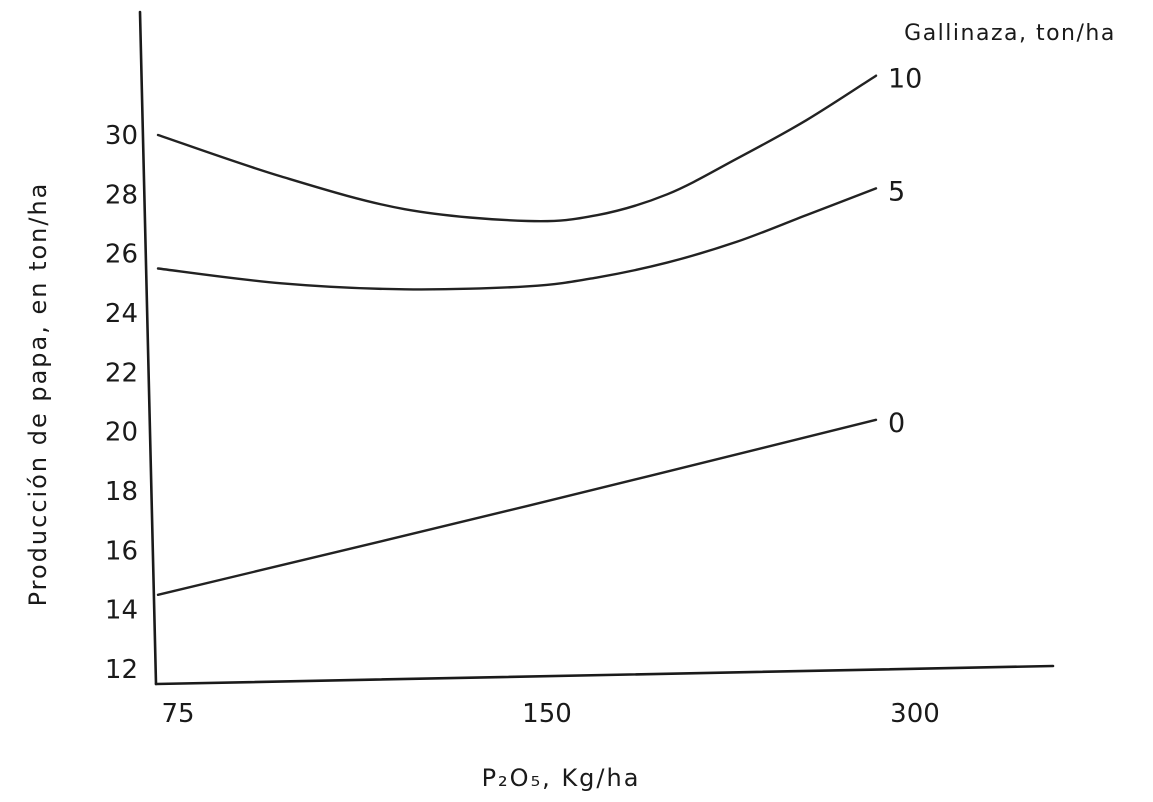 Image resolution: width=1153 pixels, height=802 pixels. What do you see at coordinates (121, 403) in the screenshot?
I see `y-tick-labels: 12 14 16 18 20 22 24 26 28 30` at bounding box center [121, 403].